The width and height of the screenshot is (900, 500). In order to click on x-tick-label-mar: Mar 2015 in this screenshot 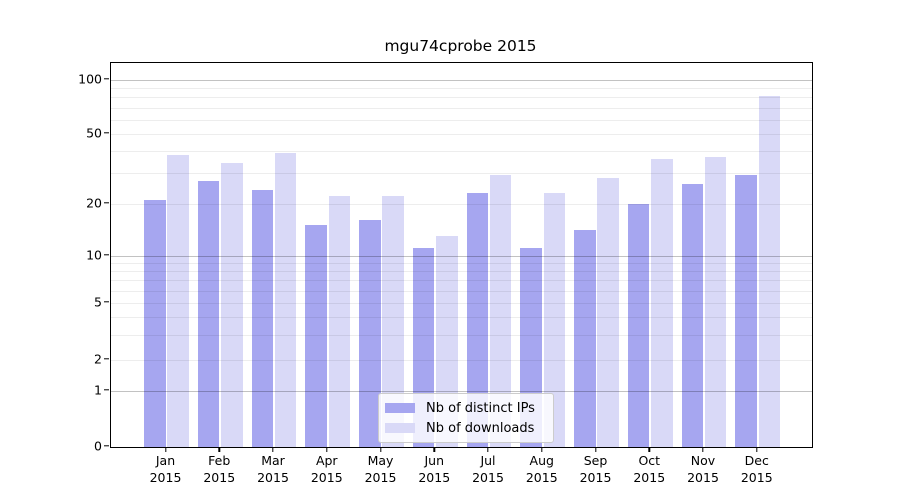, I will do `click(273, 469)`.